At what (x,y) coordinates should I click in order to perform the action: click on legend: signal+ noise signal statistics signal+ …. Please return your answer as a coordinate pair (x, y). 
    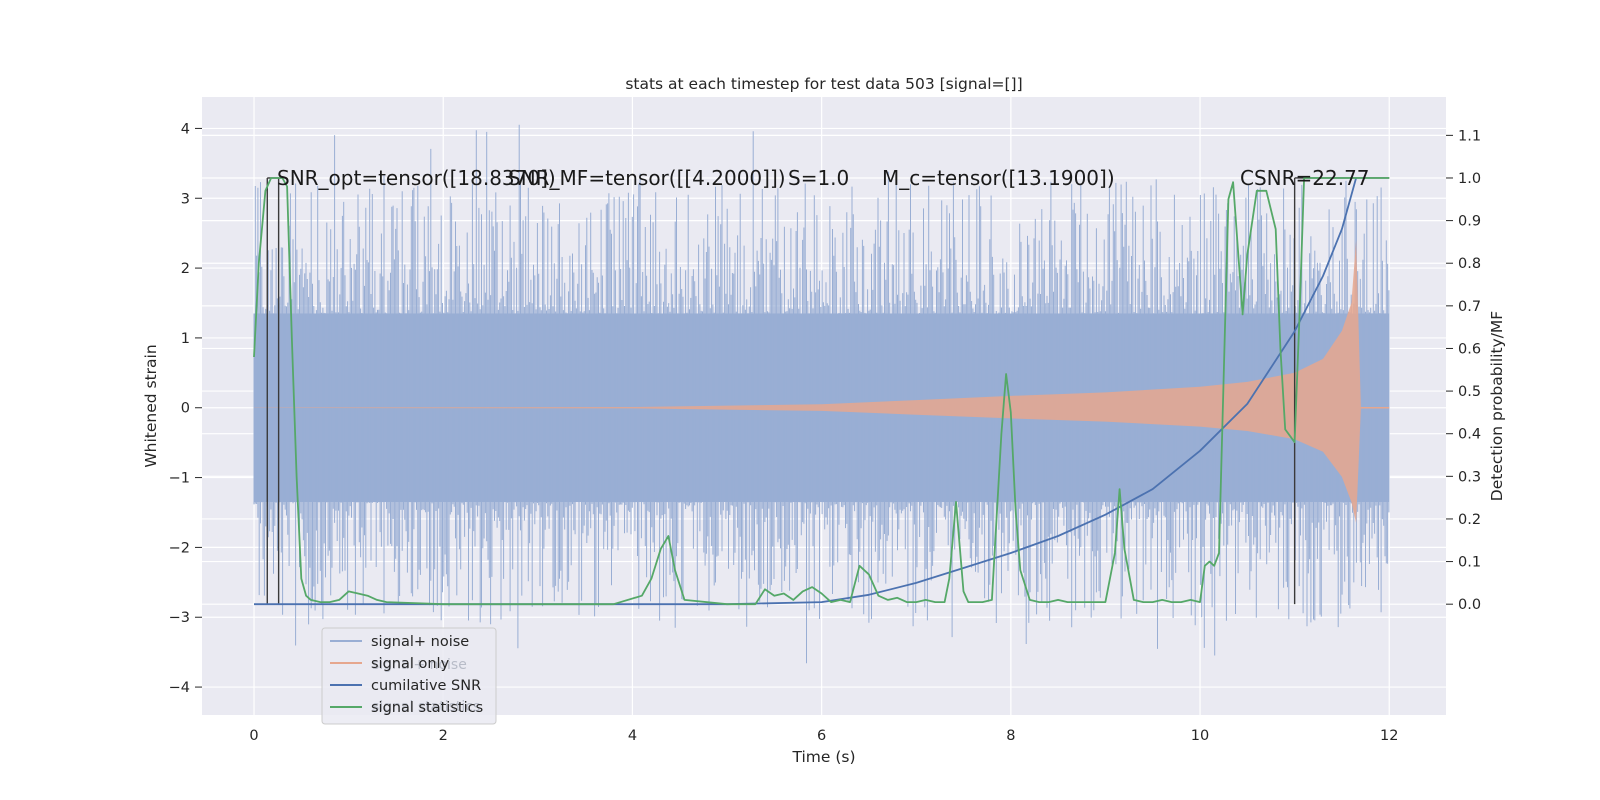
    Looking at the image, I should click on (409, 676).